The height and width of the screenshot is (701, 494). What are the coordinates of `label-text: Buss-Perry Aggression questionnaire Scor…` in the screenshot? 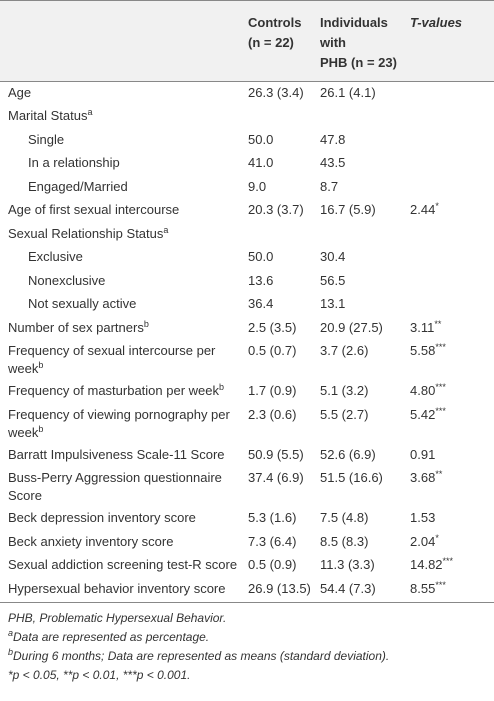 It's located at (115, 486).